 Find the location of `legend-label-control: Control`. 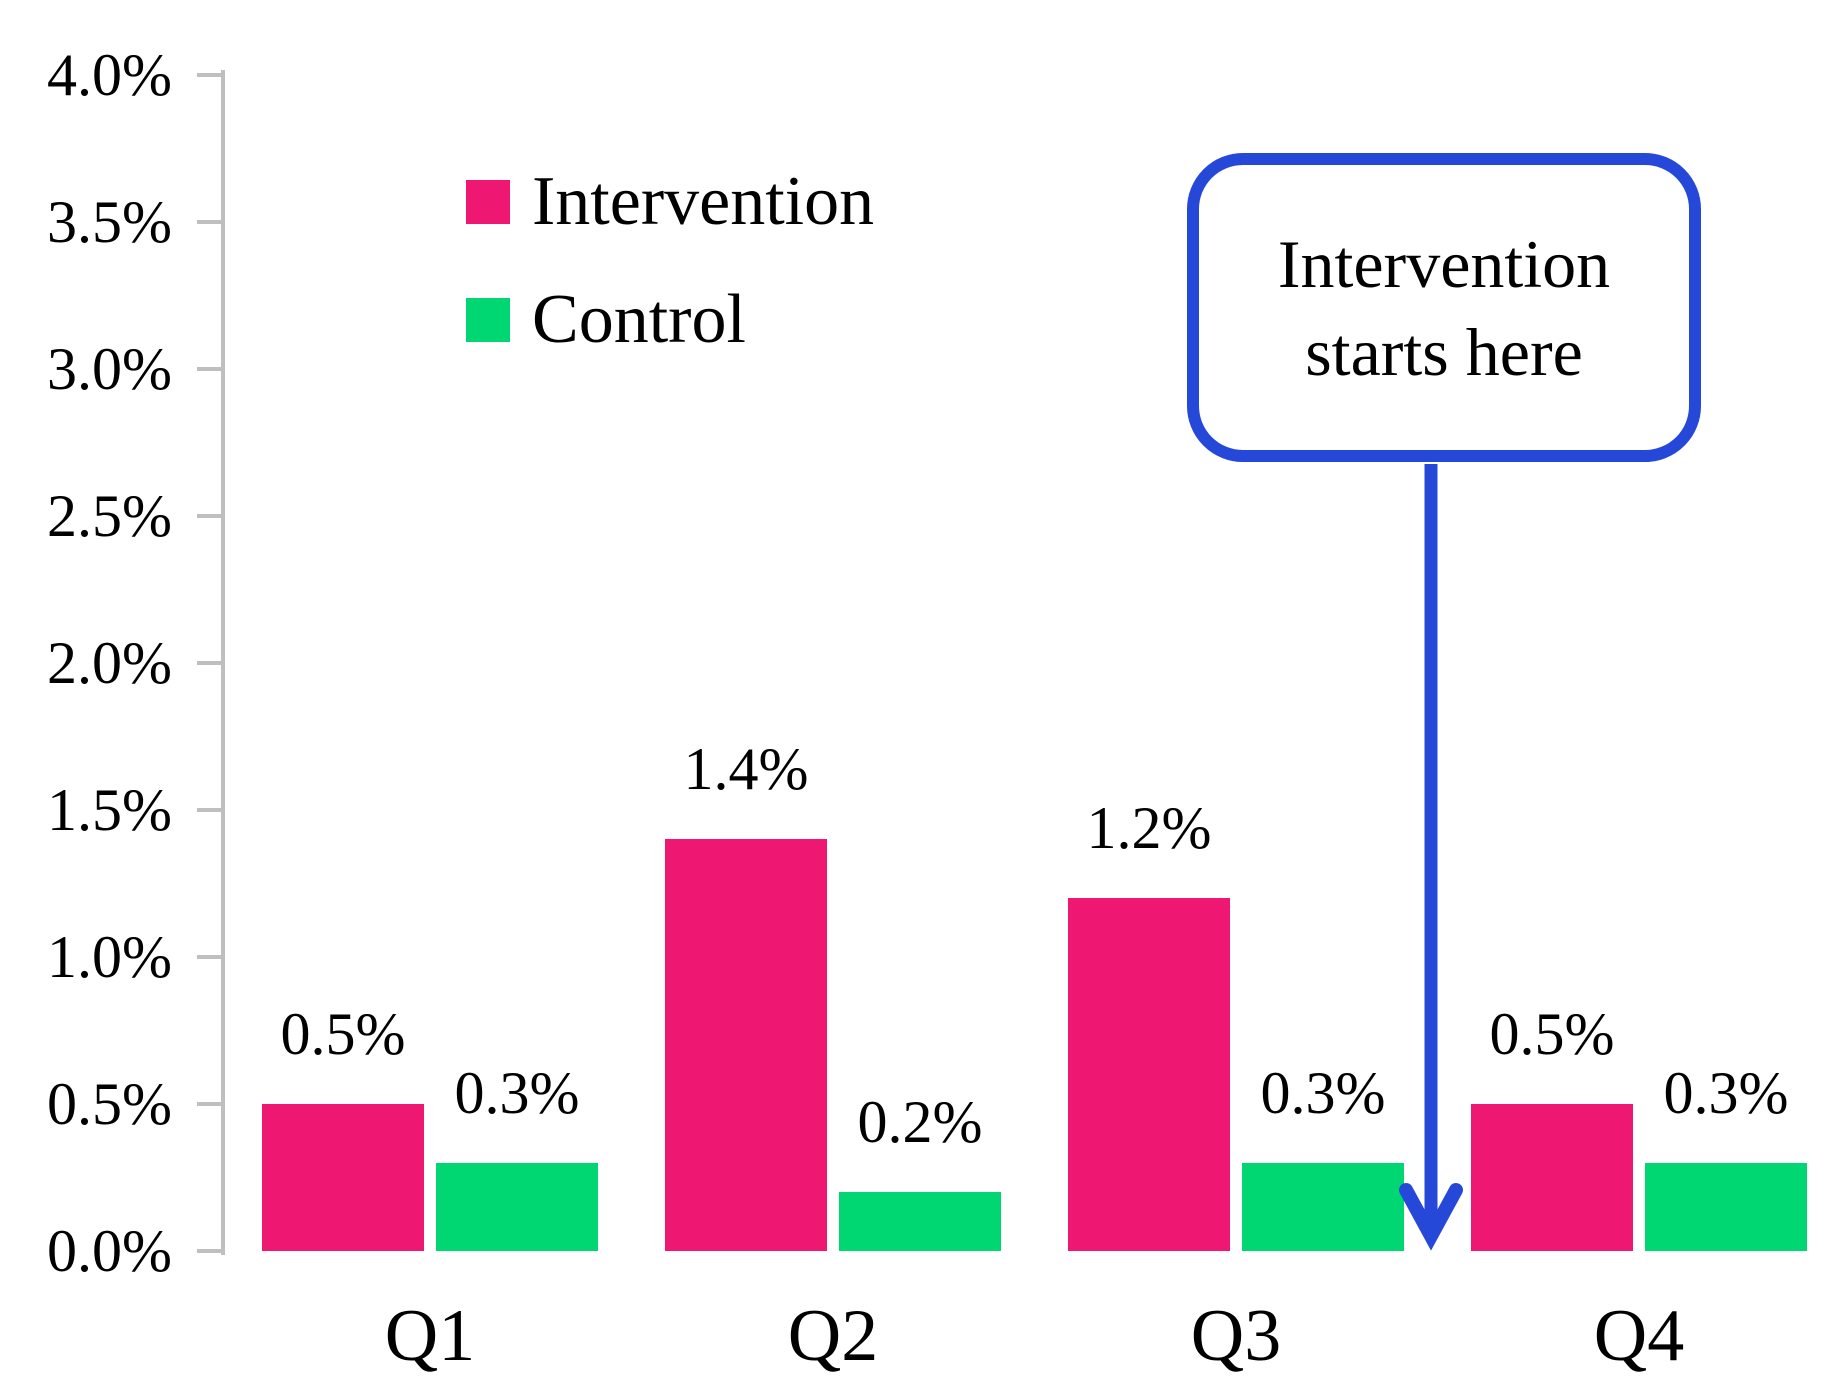

legend-label-control: Control is located at coordinates (639, 319).